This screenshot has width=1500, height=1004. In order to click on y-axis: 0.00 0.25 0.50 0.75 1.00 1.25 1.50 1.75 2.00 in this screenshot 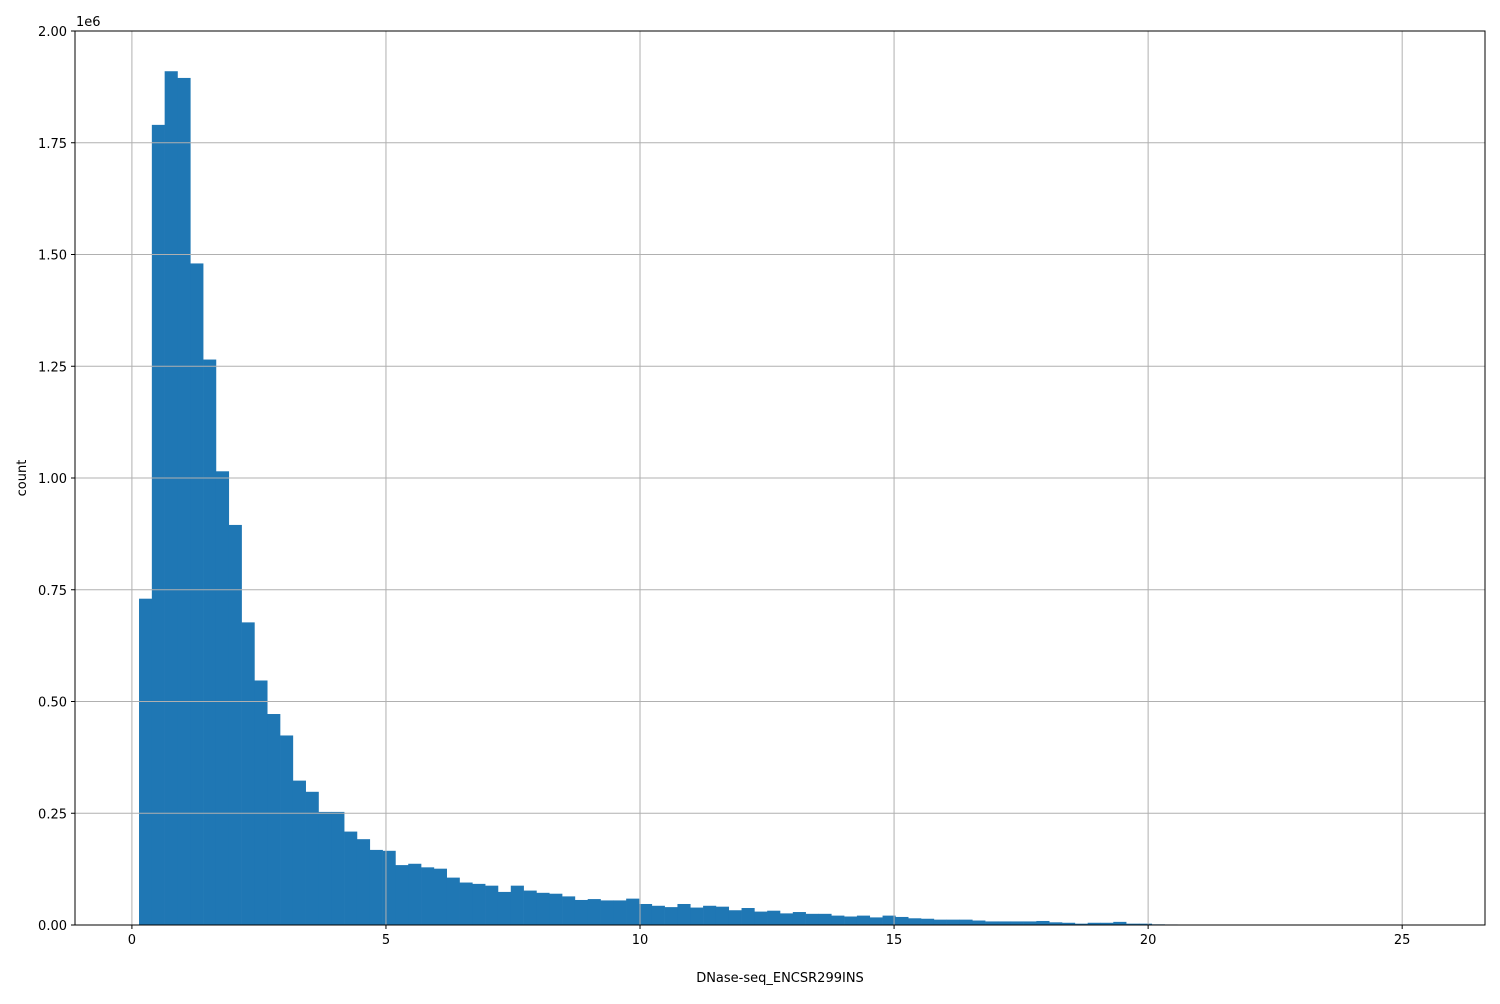, I will do `click(56, 479)`.